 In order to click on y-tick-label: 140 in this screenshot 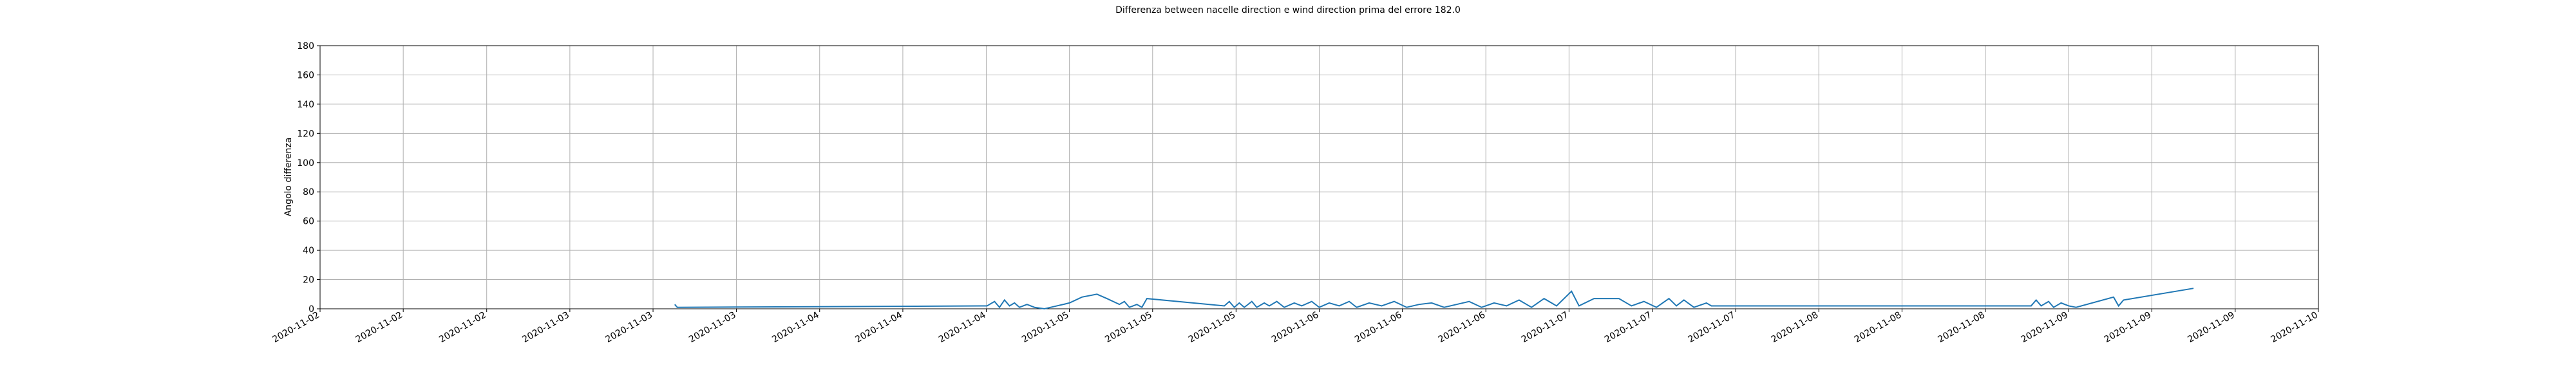, I will do `click(305, 105)`.